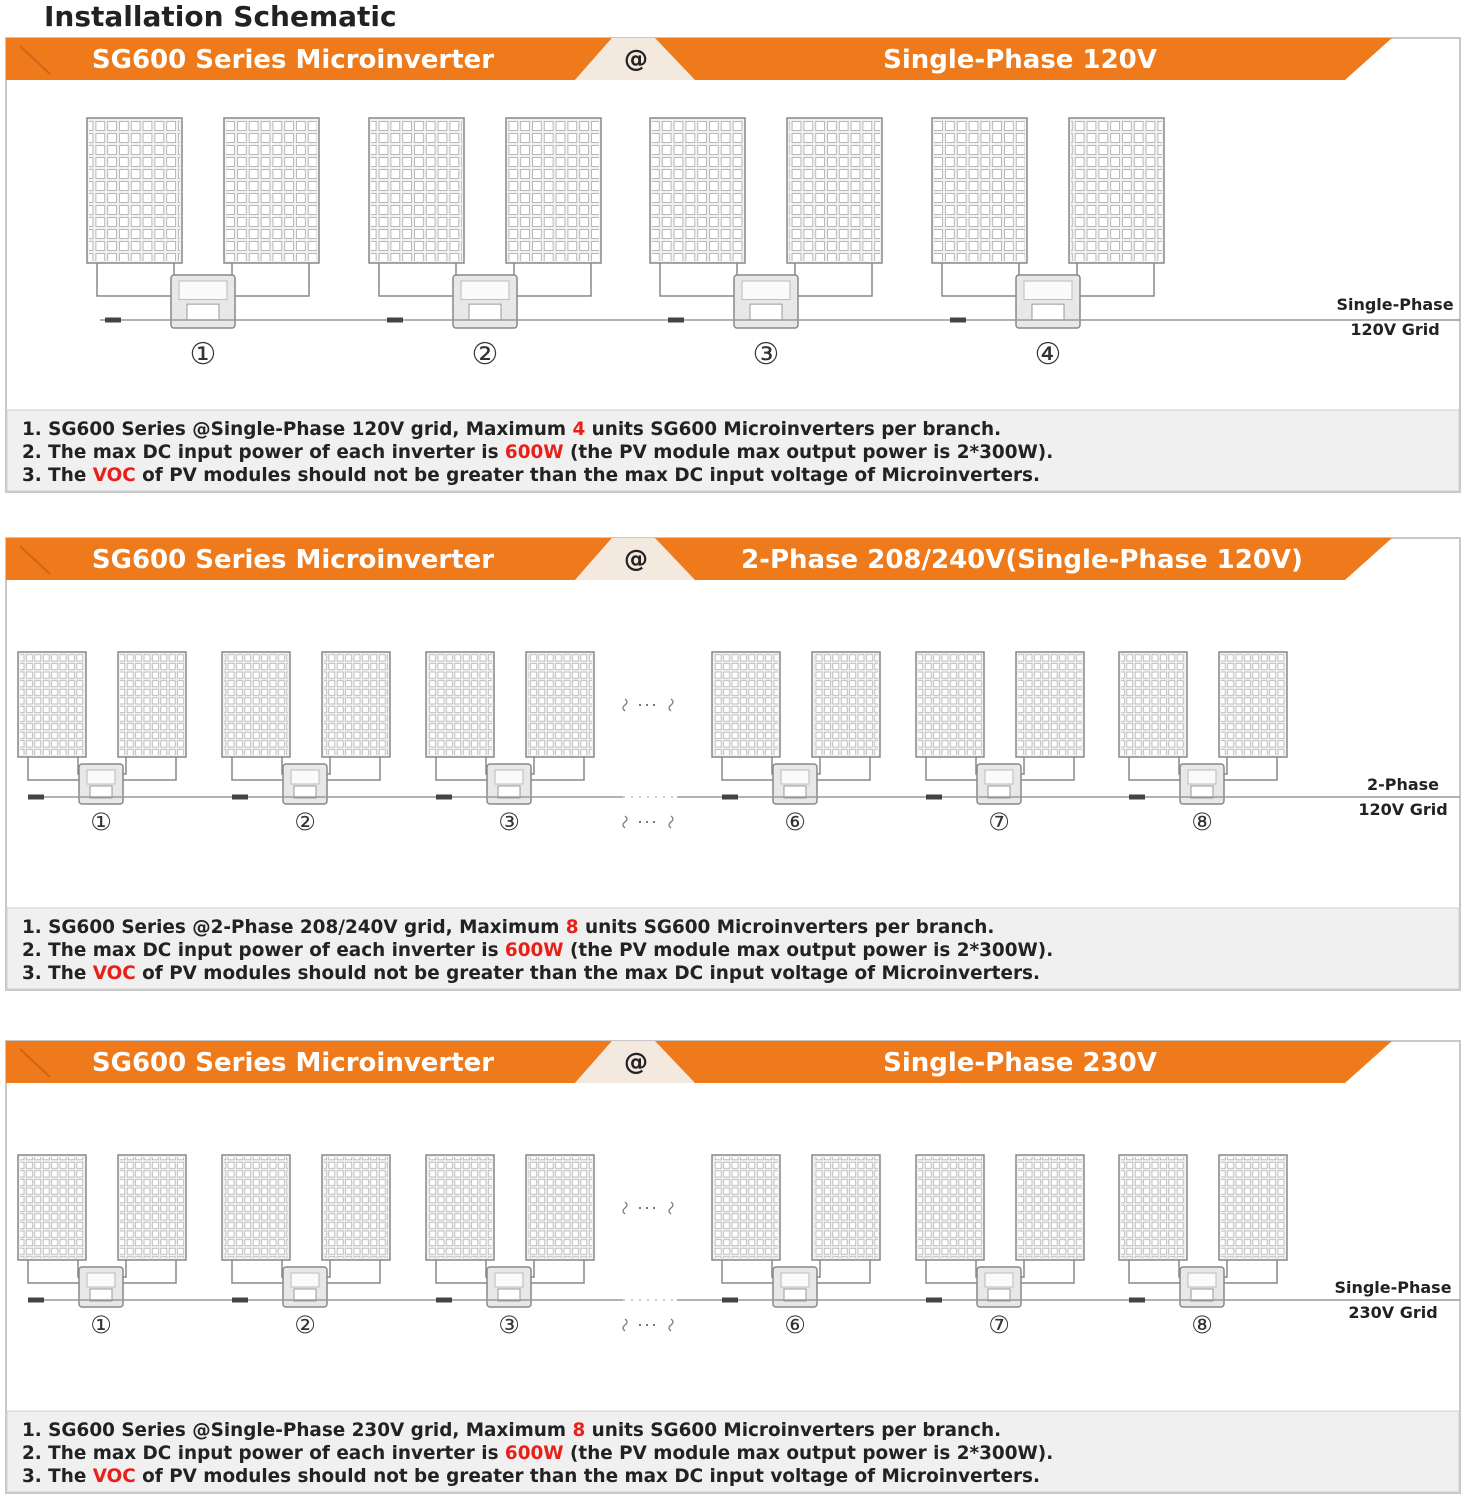 The width and height of the screenshot is (1466, 1504). What do you see at coordinates (220, 16) in the screenshot?
I see `page-title: Installation Schematic` at bounding box center [220, 16].